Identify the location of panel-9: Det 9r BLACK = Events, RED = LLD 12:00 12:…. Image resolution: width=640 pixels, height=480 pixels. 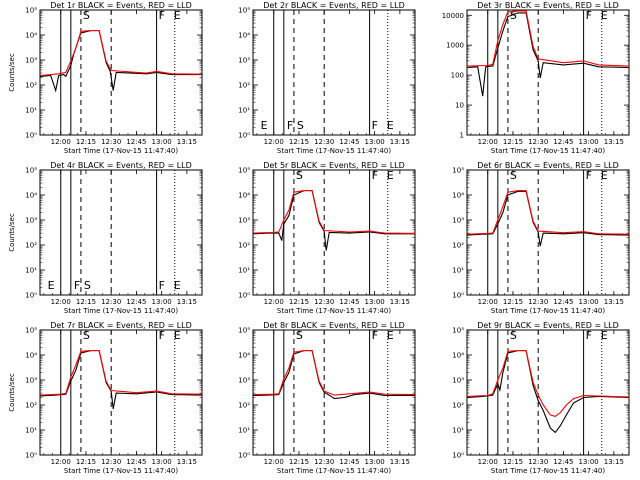
(541, 398).